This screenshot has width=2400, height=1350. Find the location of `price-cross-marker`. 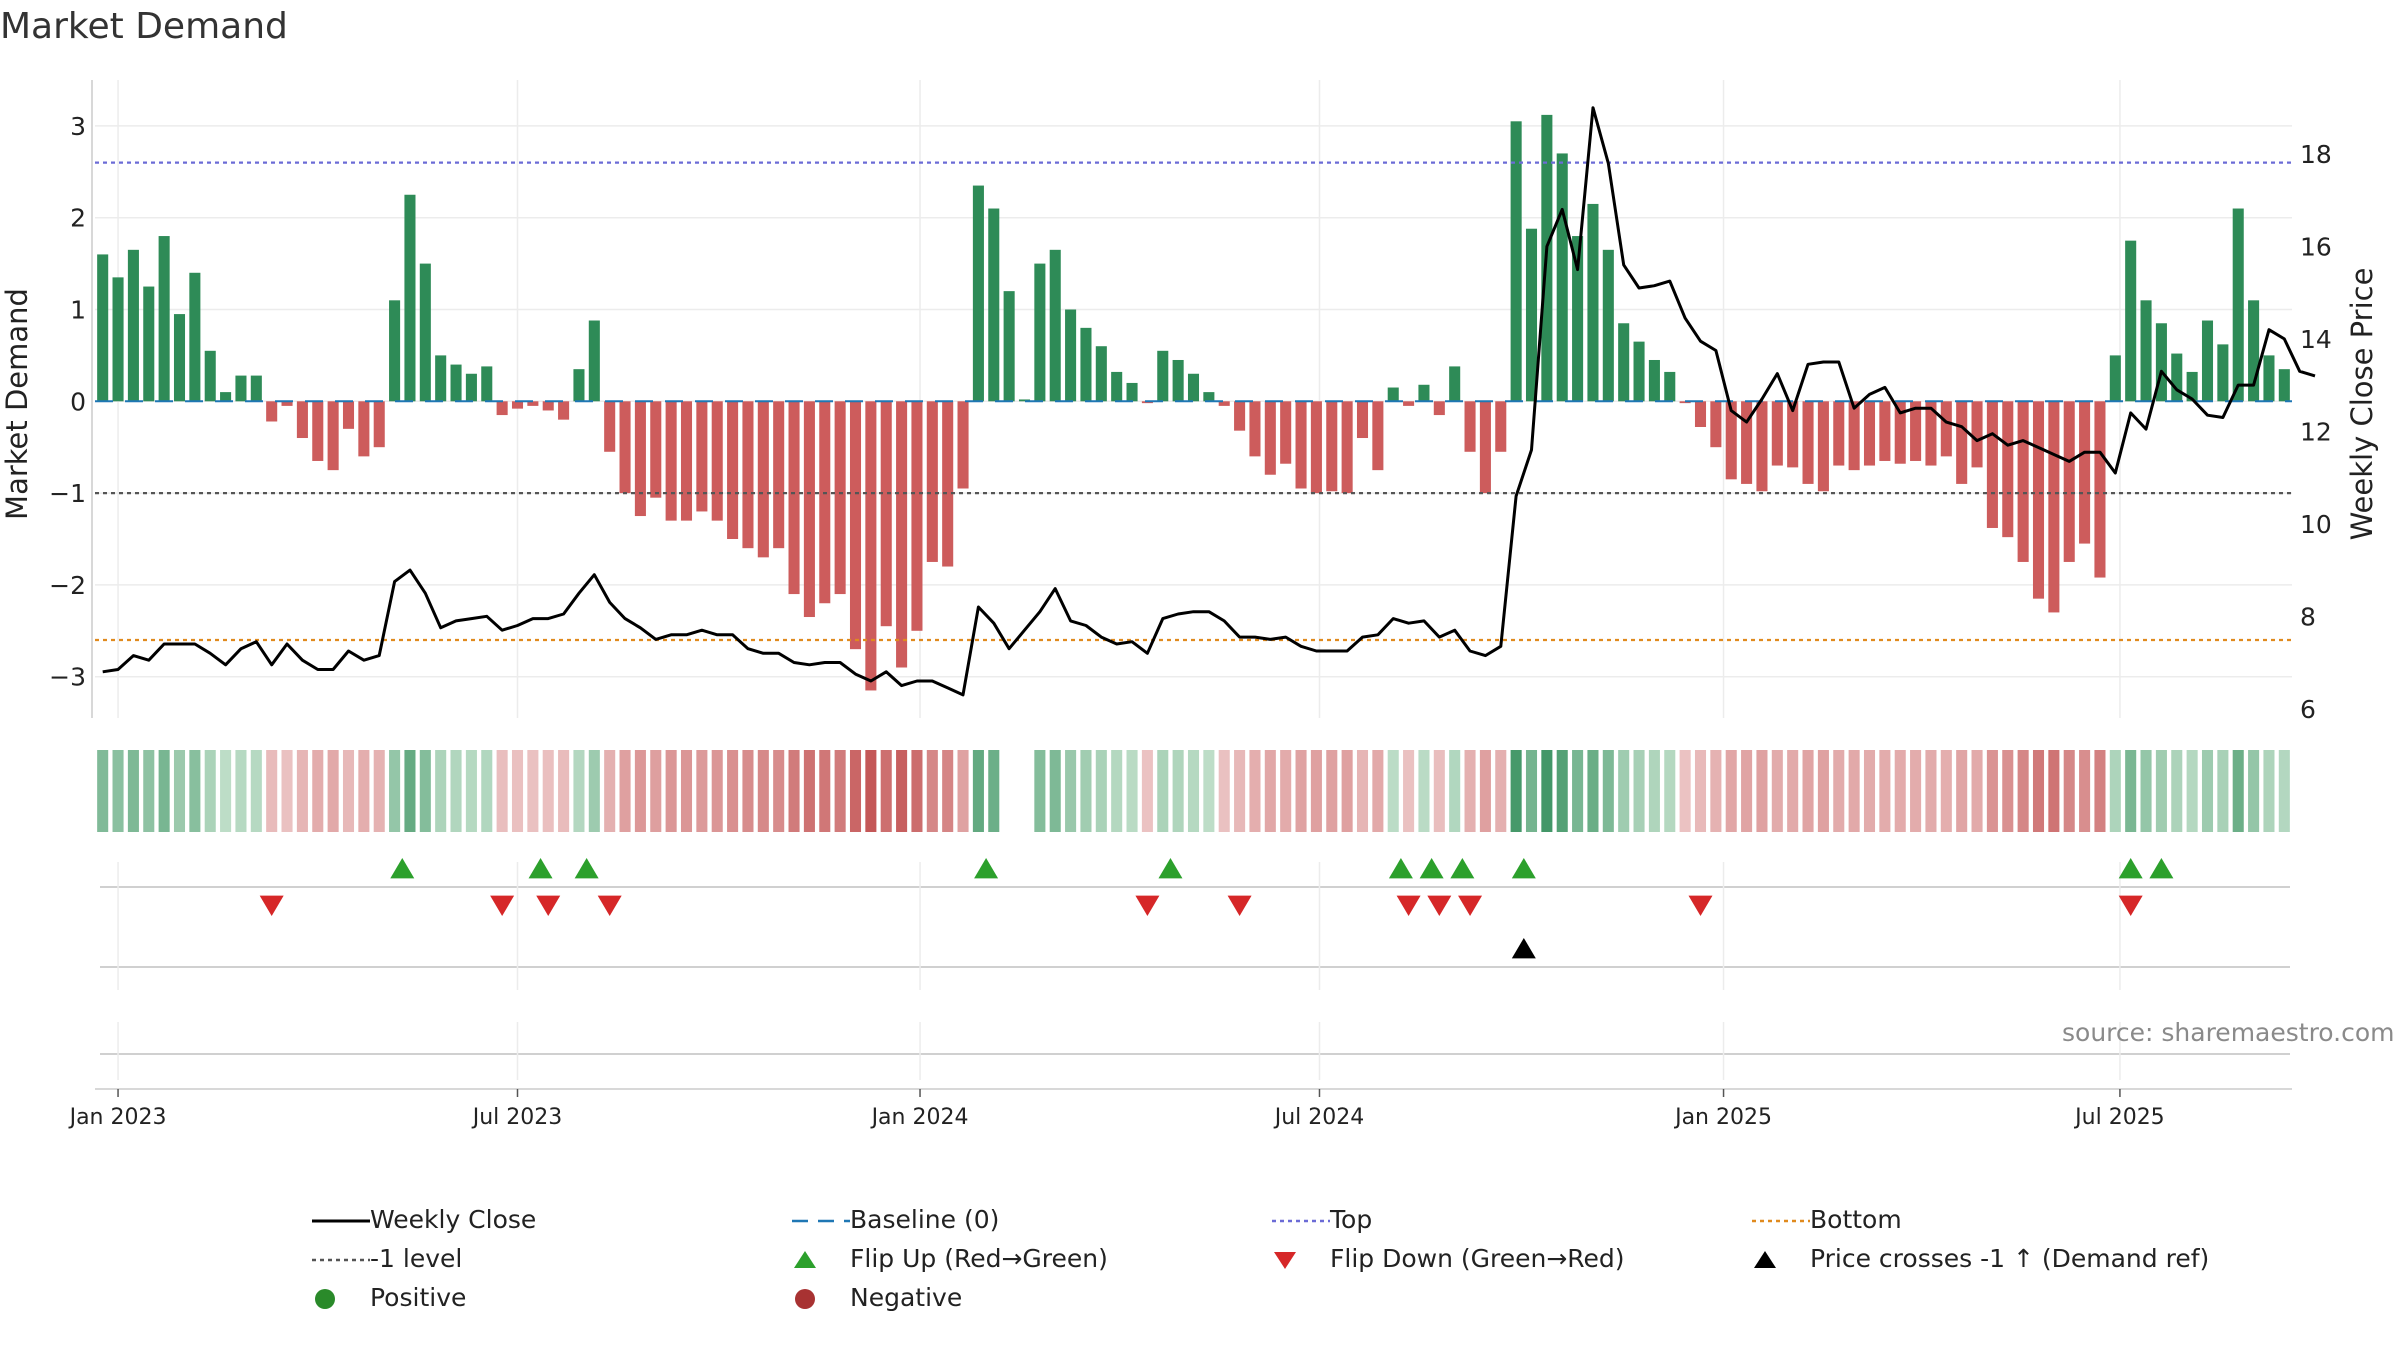

price-cross-marker is located at coordinates (1523, 948).